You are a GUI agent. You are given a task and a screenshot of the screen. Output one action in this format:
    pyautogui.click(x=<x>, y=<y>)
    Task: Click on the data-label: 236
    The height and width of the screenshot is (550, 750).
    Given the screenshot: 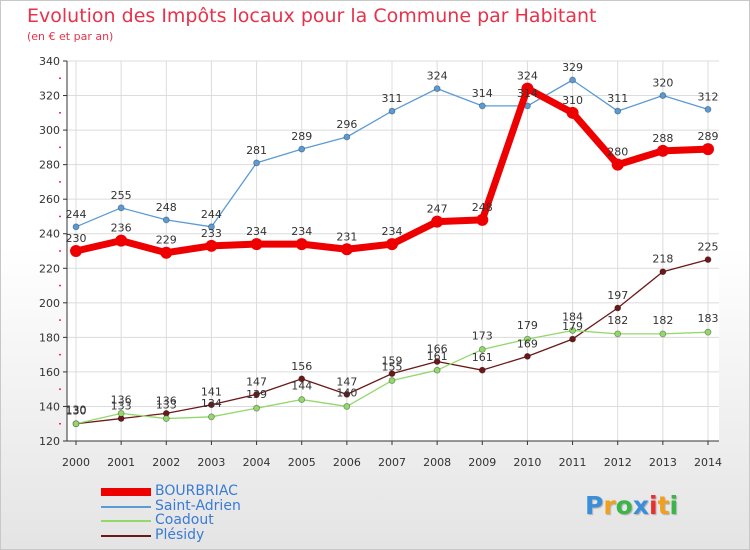 What is the action you would take?
    pyautogui.click(x=121, y=228)
    